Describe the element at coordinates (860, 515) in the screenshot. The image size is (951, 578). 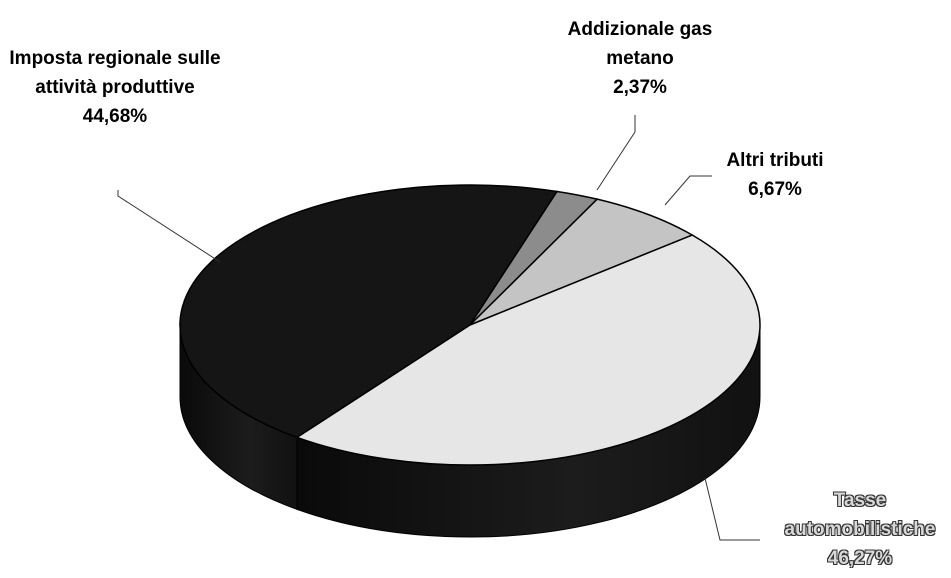
I see `category-label: Tasse automobilistiche` at that location.